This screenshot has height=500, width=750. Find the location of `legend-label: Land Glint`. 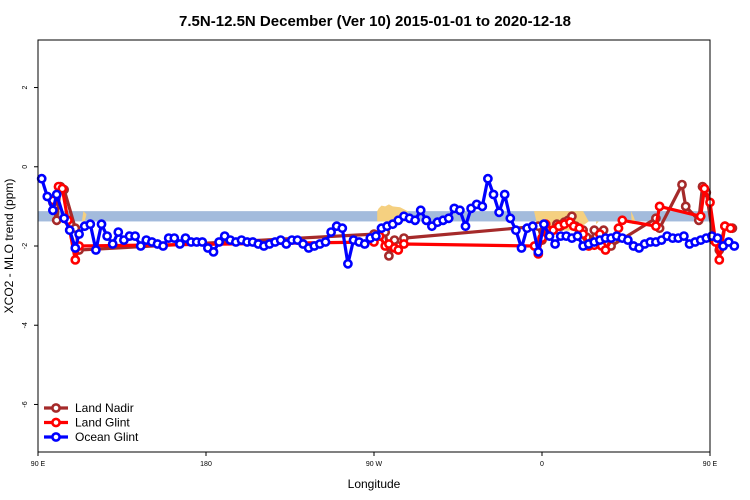

legend-label: Land Glint is located at coordinates (102, 423).